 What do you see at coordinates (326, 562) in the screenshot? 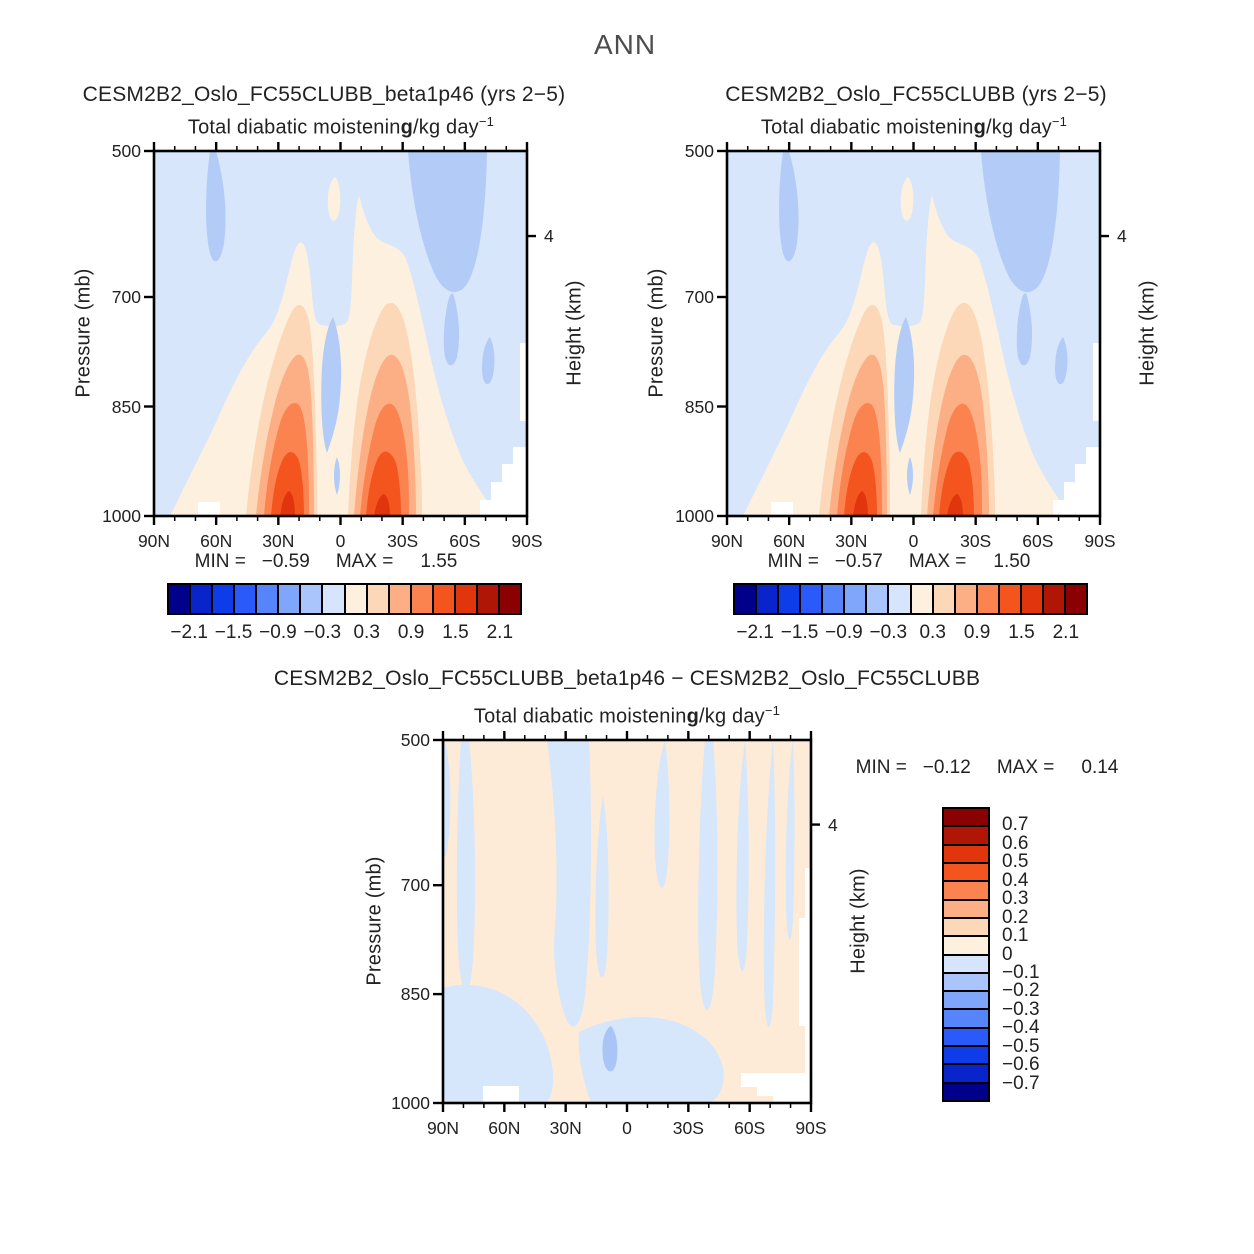
I see `min-max-readout-left: MIN = −0.59 MAX = 1.55` at bounding box center [326, 562].